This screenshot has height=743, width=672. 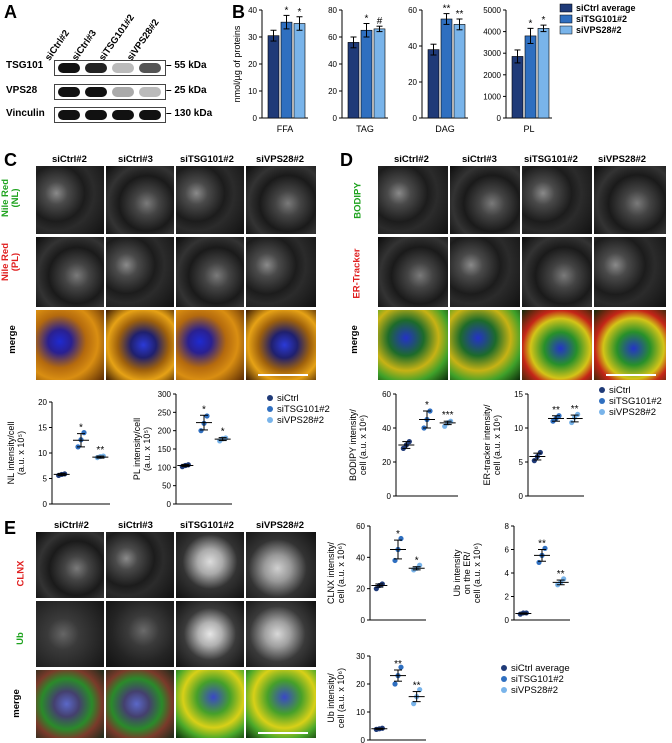 What do you see at coordinates (16, 262) in the screenshot?
I see `row-label-text: (PL)` at bounding box center [16, 262].